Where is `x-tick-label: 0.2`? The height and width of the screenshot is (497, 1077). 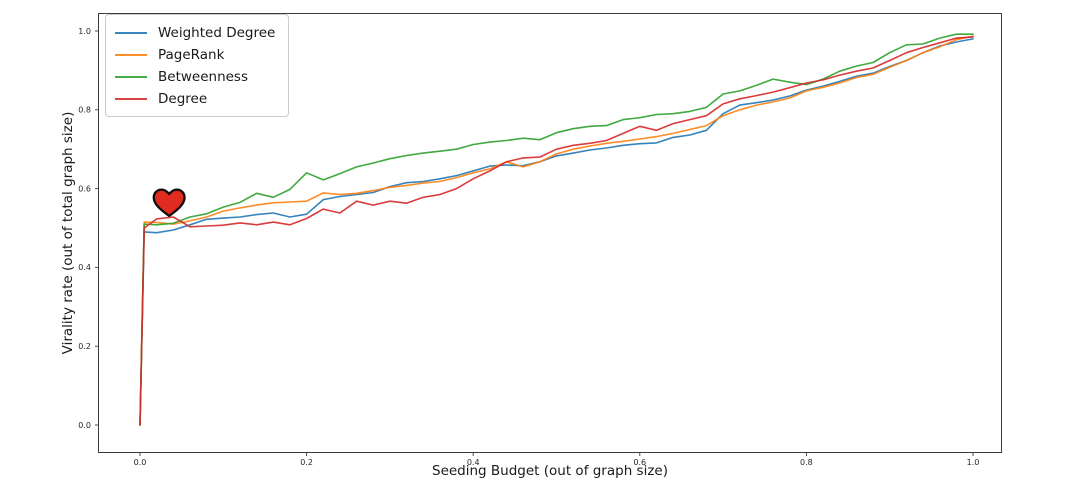
x-tick-label: 0.2 is located at coordinates (306, 462).